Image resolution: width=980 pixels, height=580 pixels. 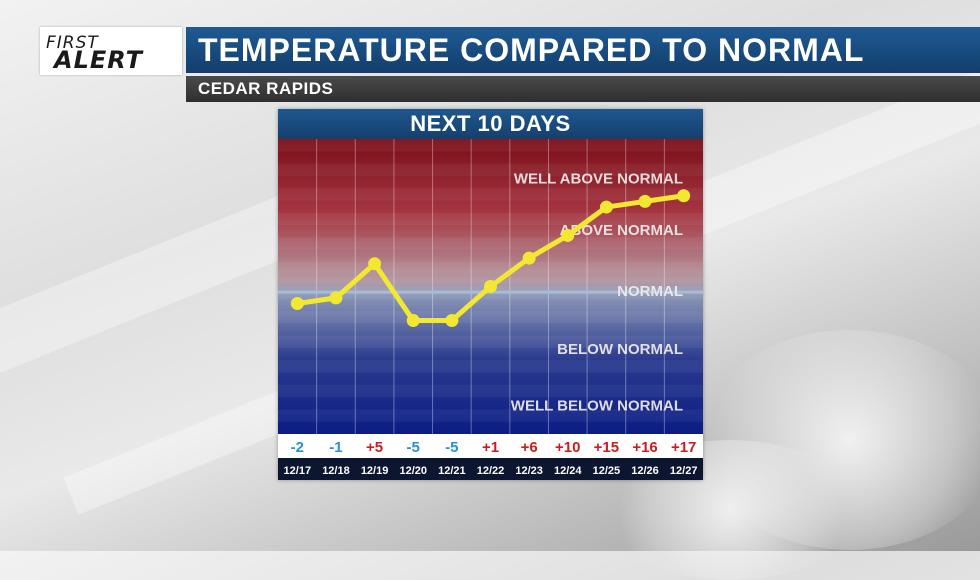 I want to click on page-title: TEMPERATURE COMPARED TO NORMAL, so click(x=583, y=50).